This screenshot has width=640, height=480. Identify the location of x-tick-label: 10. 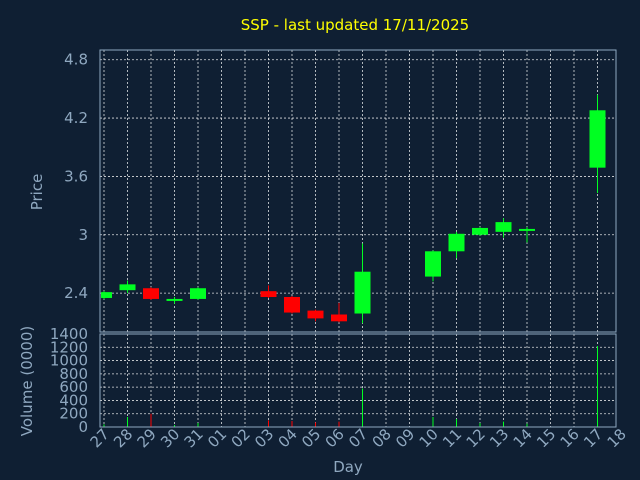
(429, 438).